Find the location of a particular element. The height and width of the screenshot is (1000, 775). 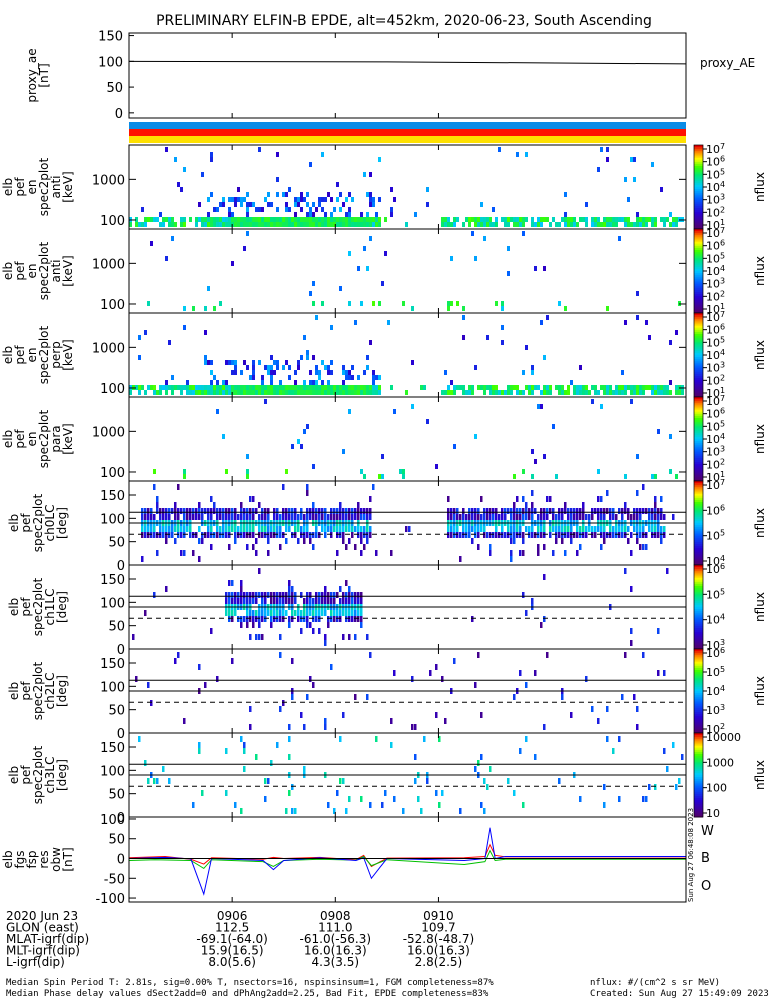

ylabel-line: spec2plot is located at coordinates (44, 354).